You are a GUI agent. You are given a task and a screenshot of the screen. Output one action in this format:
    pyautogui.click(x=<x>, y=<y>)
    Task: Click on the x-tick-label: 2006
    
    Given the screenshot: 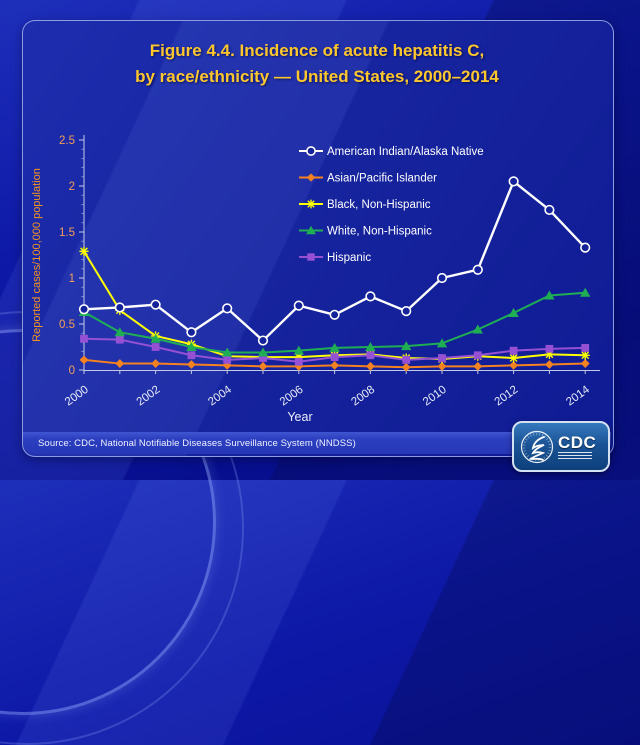 What is the action you would take?
    pyautogui.click(x=292, y=396)
    